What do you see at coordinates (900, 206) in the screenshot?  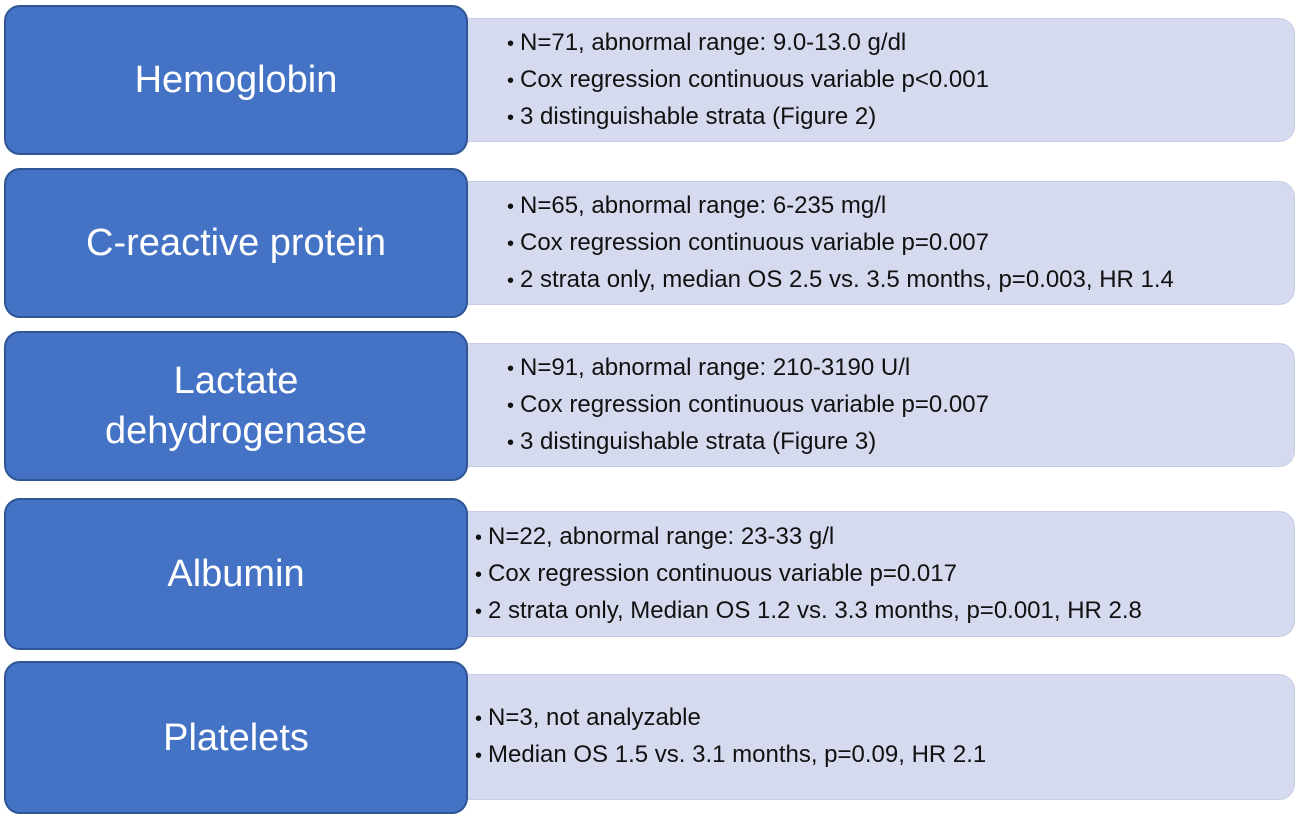 I see `bullet-item: N=65, abnormal range: 6-235 mg/l` at bounding box center [900, 206].